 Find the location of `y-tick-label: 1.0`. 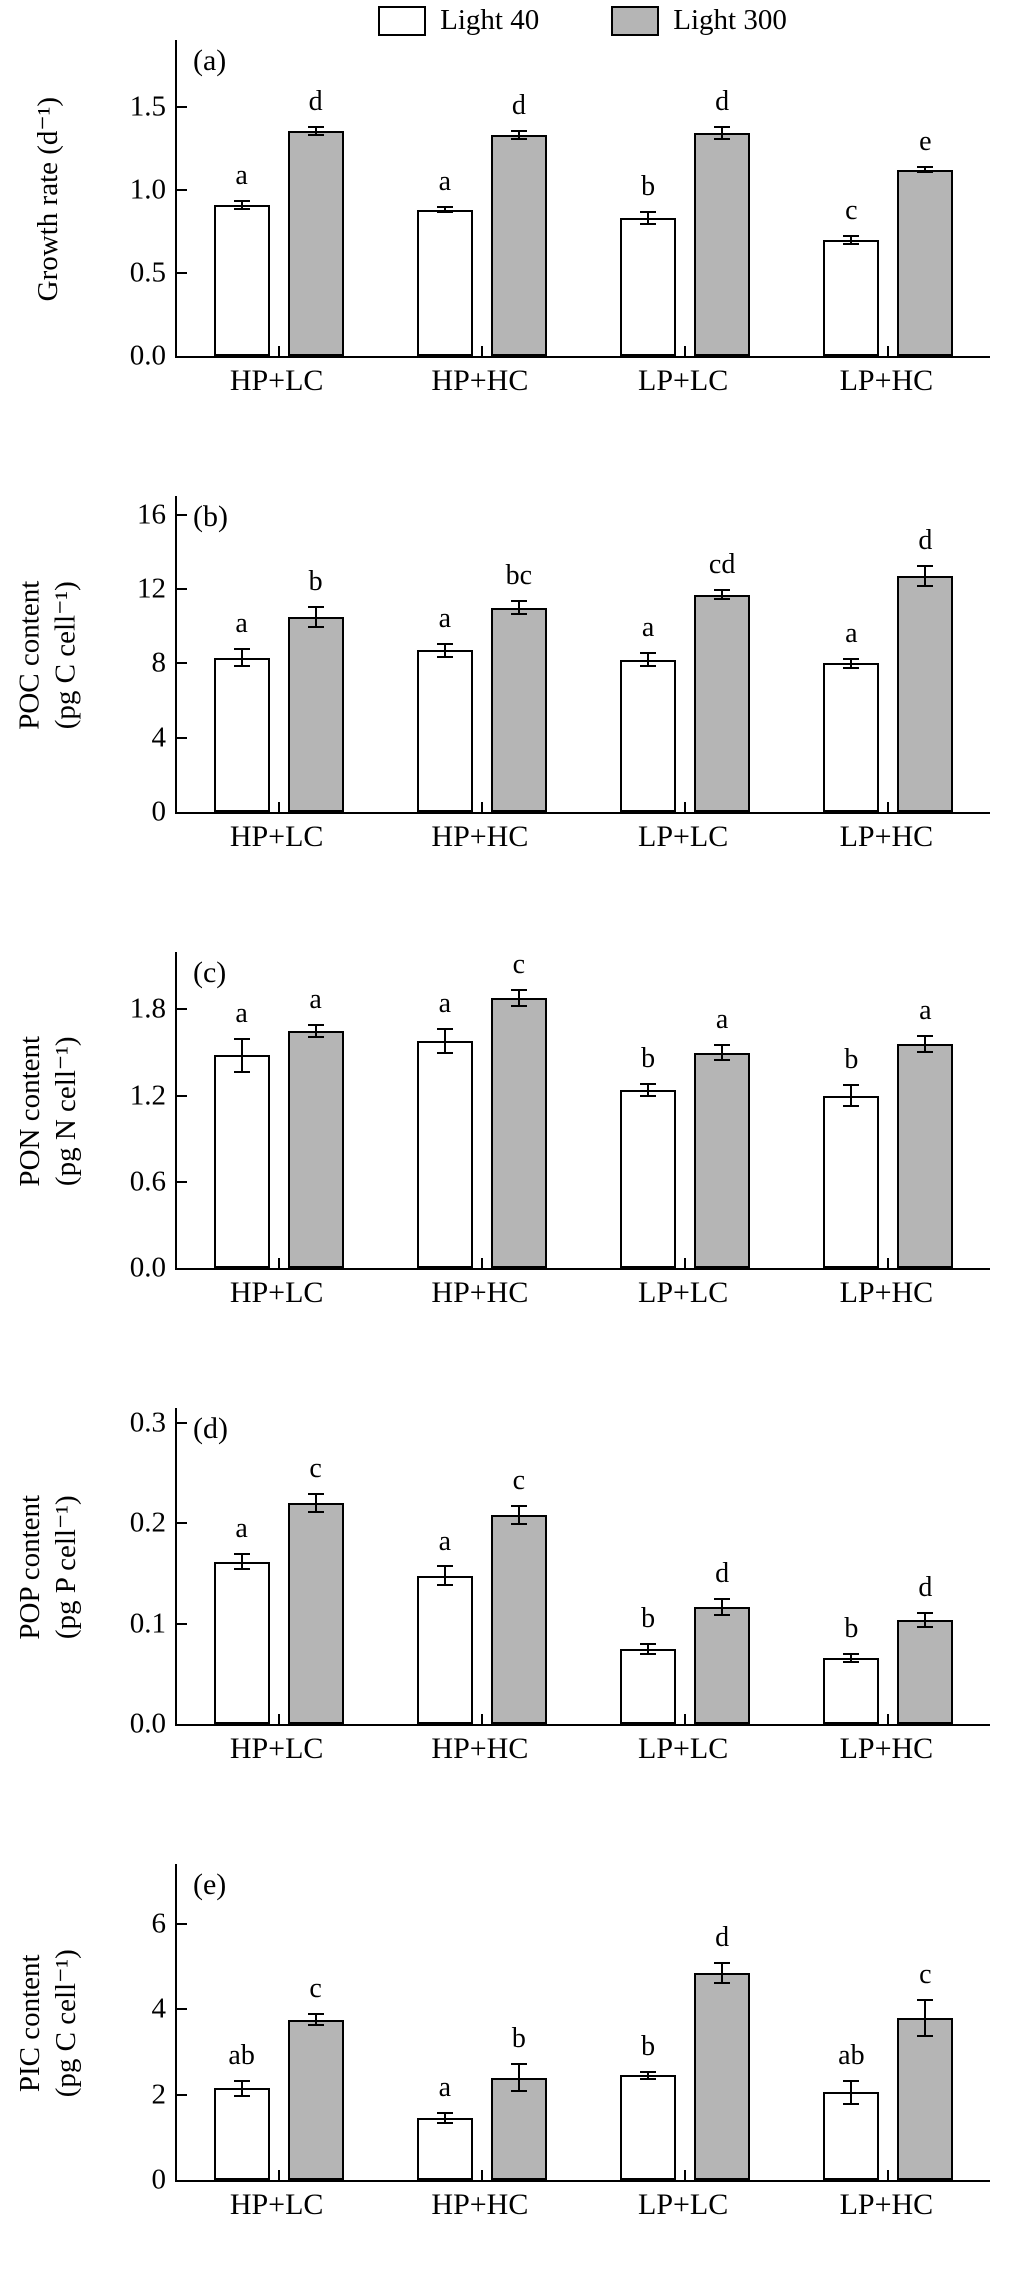

y-tick-label: 1.0 is located at coordinates (147, 189).